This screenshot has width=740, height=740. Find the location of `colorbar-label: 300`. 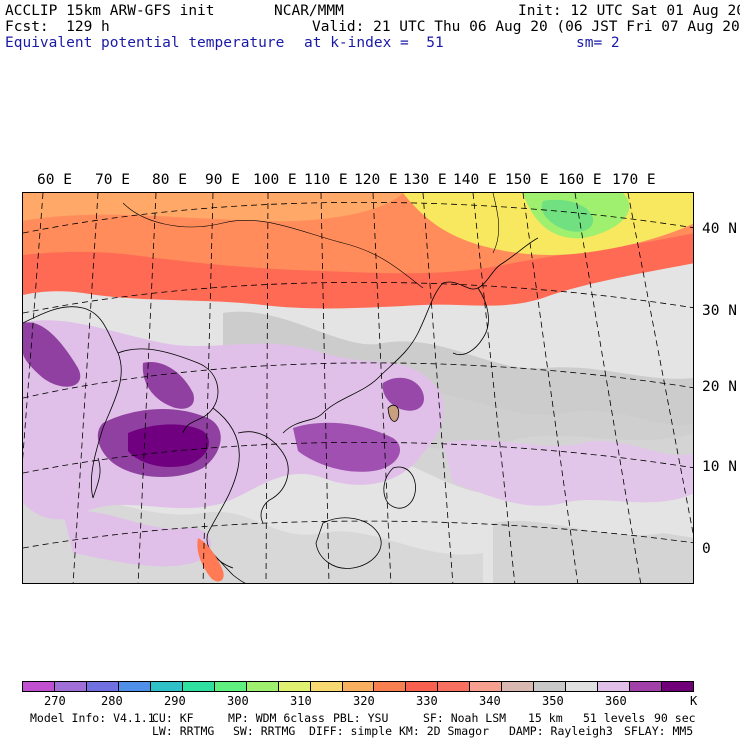

colorbar-label: 300 is located at coordinates (238, 701).